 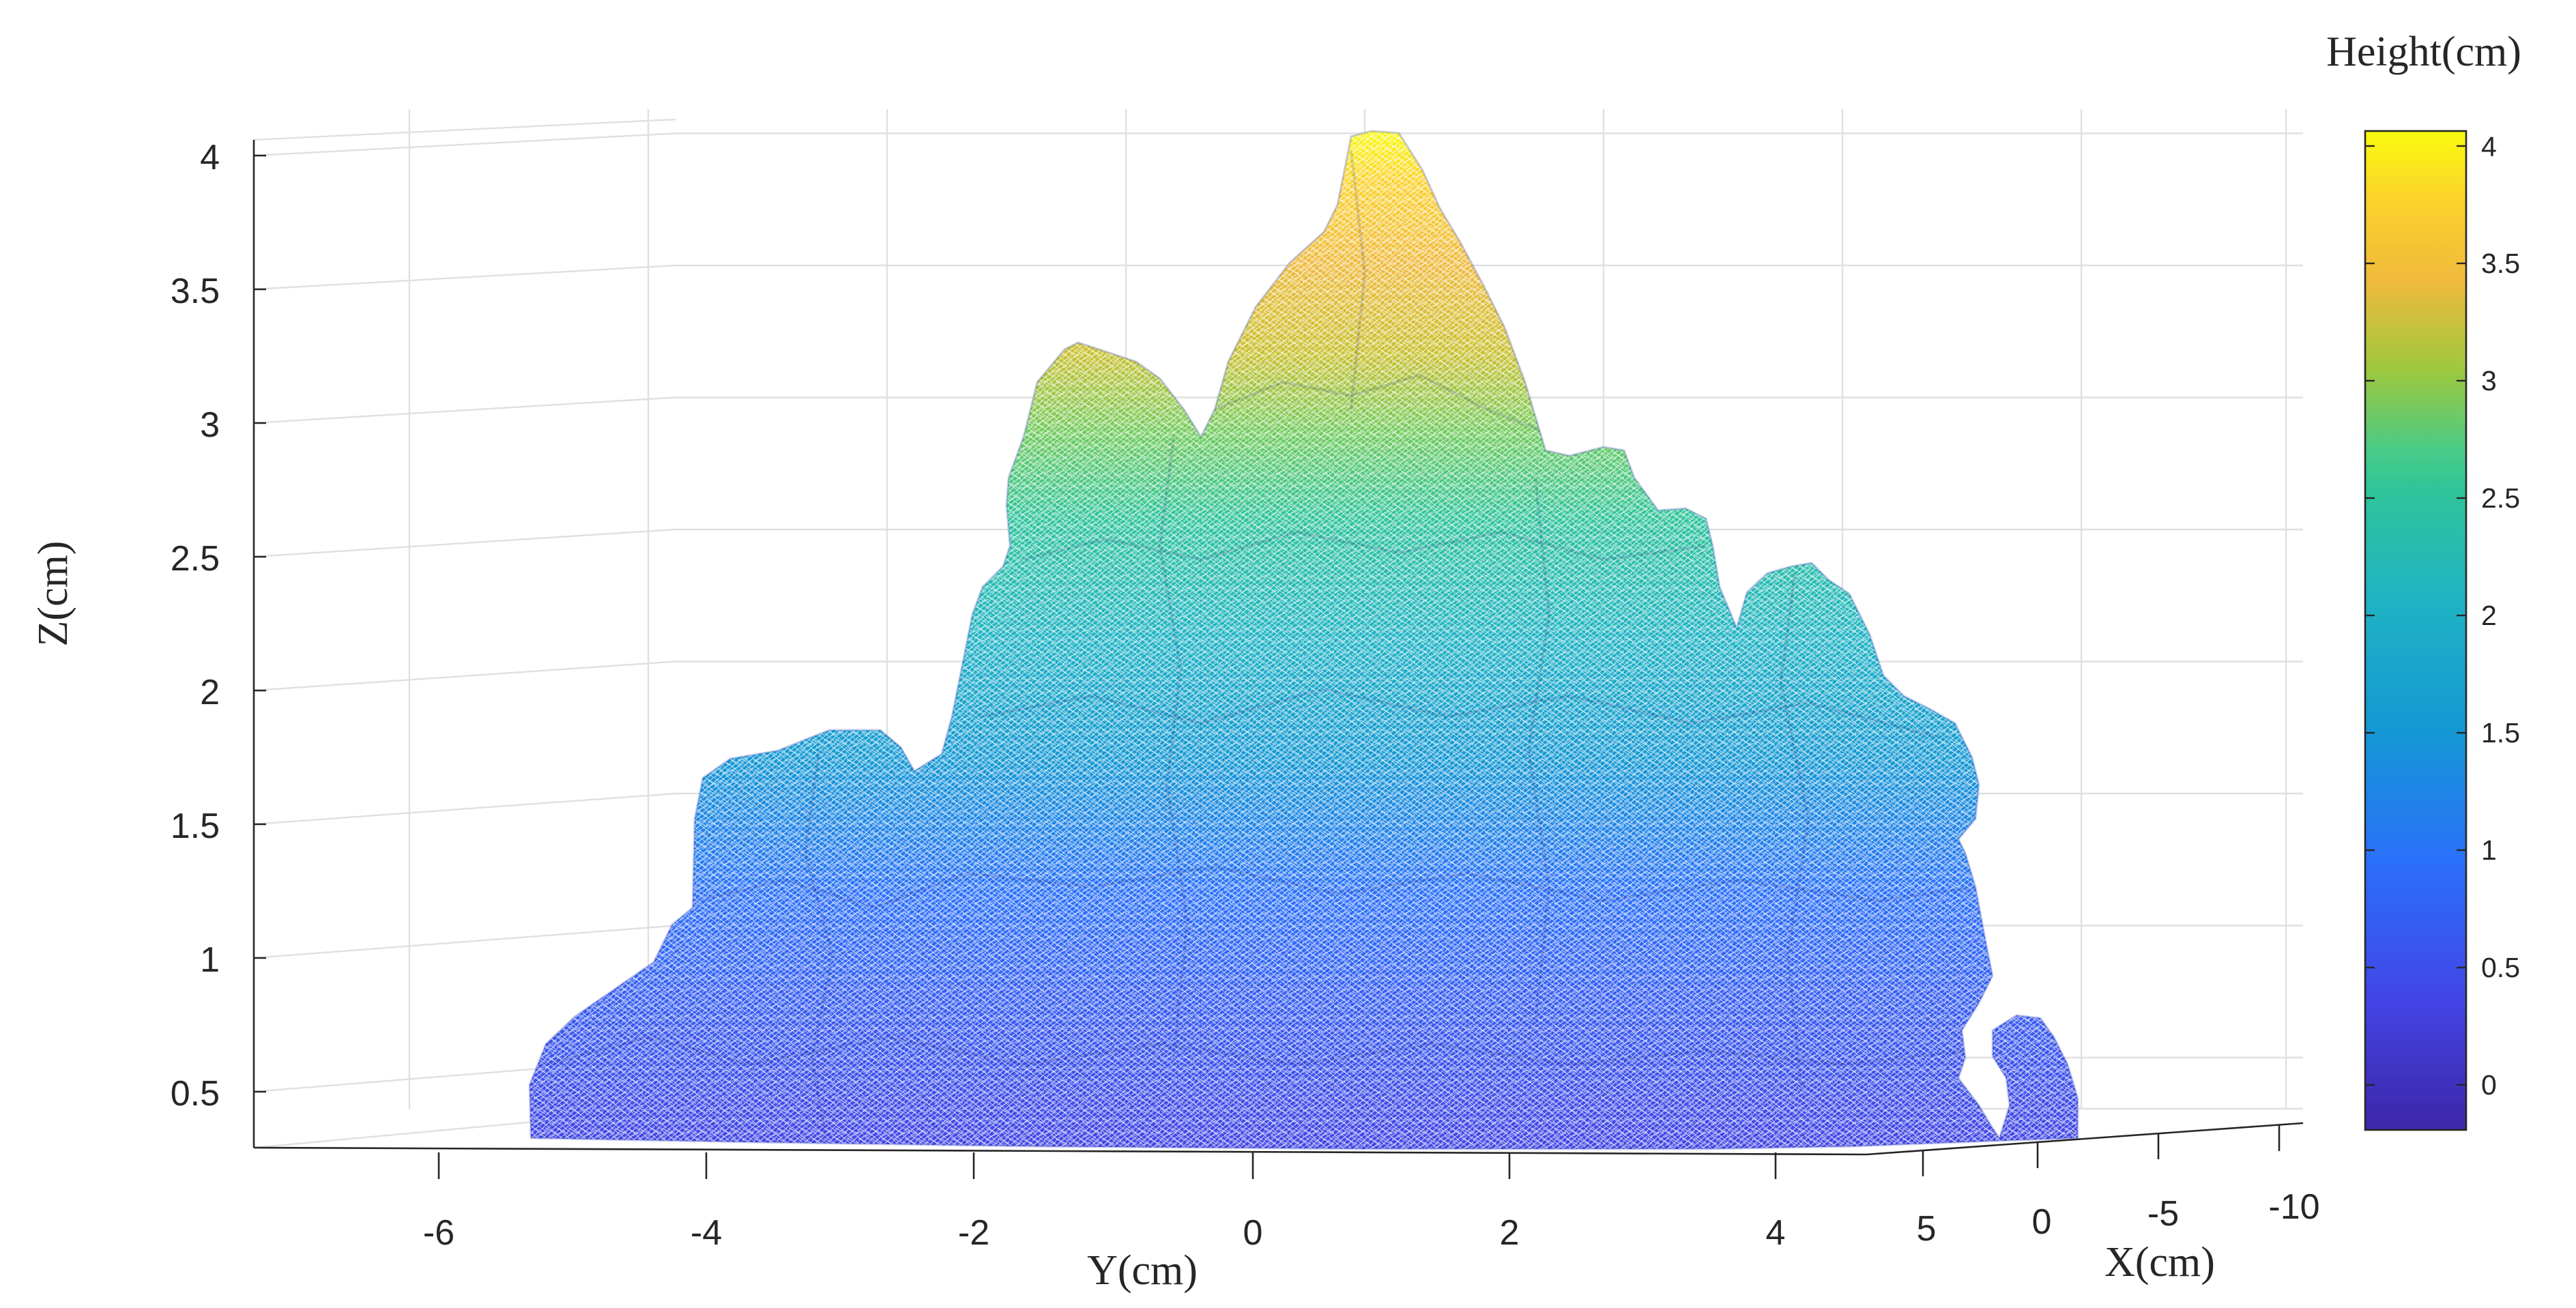 What do you see at coordinates (2500, 733) in the screenshot?
I see `colorbar-tick-label: 1.5` at bounding box center [2500, 733].